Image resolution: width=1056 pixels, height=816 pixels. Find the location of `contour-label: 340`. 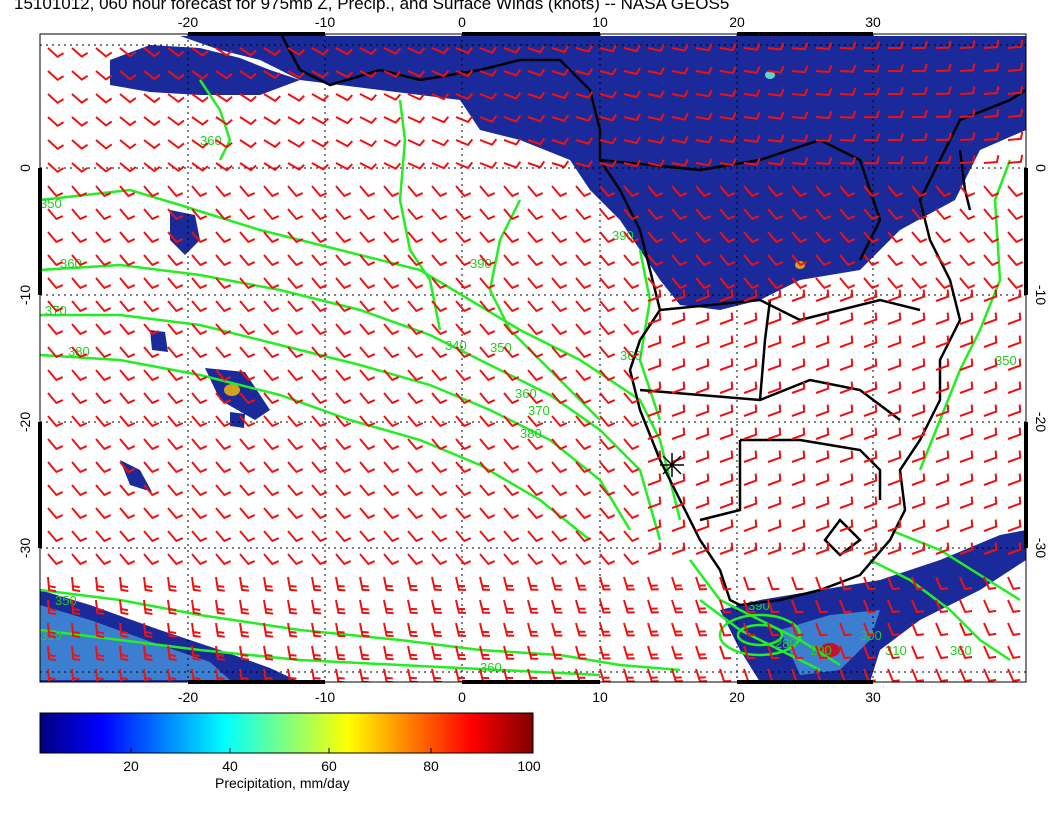

contour-label: 340 is located at coordinates (456, 345).